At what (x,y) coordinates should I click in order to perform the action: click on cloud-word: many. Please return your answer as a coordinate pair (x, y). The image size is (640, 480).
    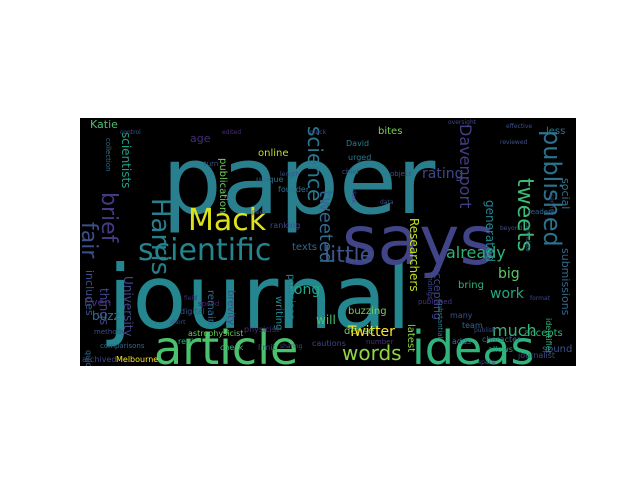
    Looking at the image, I should click on (461, 315).